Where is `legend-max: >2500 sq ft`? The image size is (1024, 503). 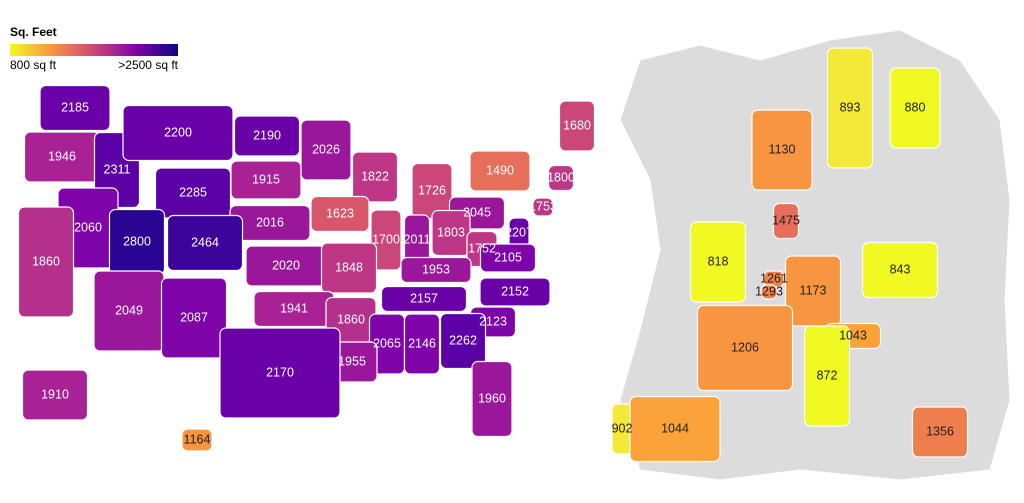
legend-max: >2500 sq ft is located at coordinates (148, 65).